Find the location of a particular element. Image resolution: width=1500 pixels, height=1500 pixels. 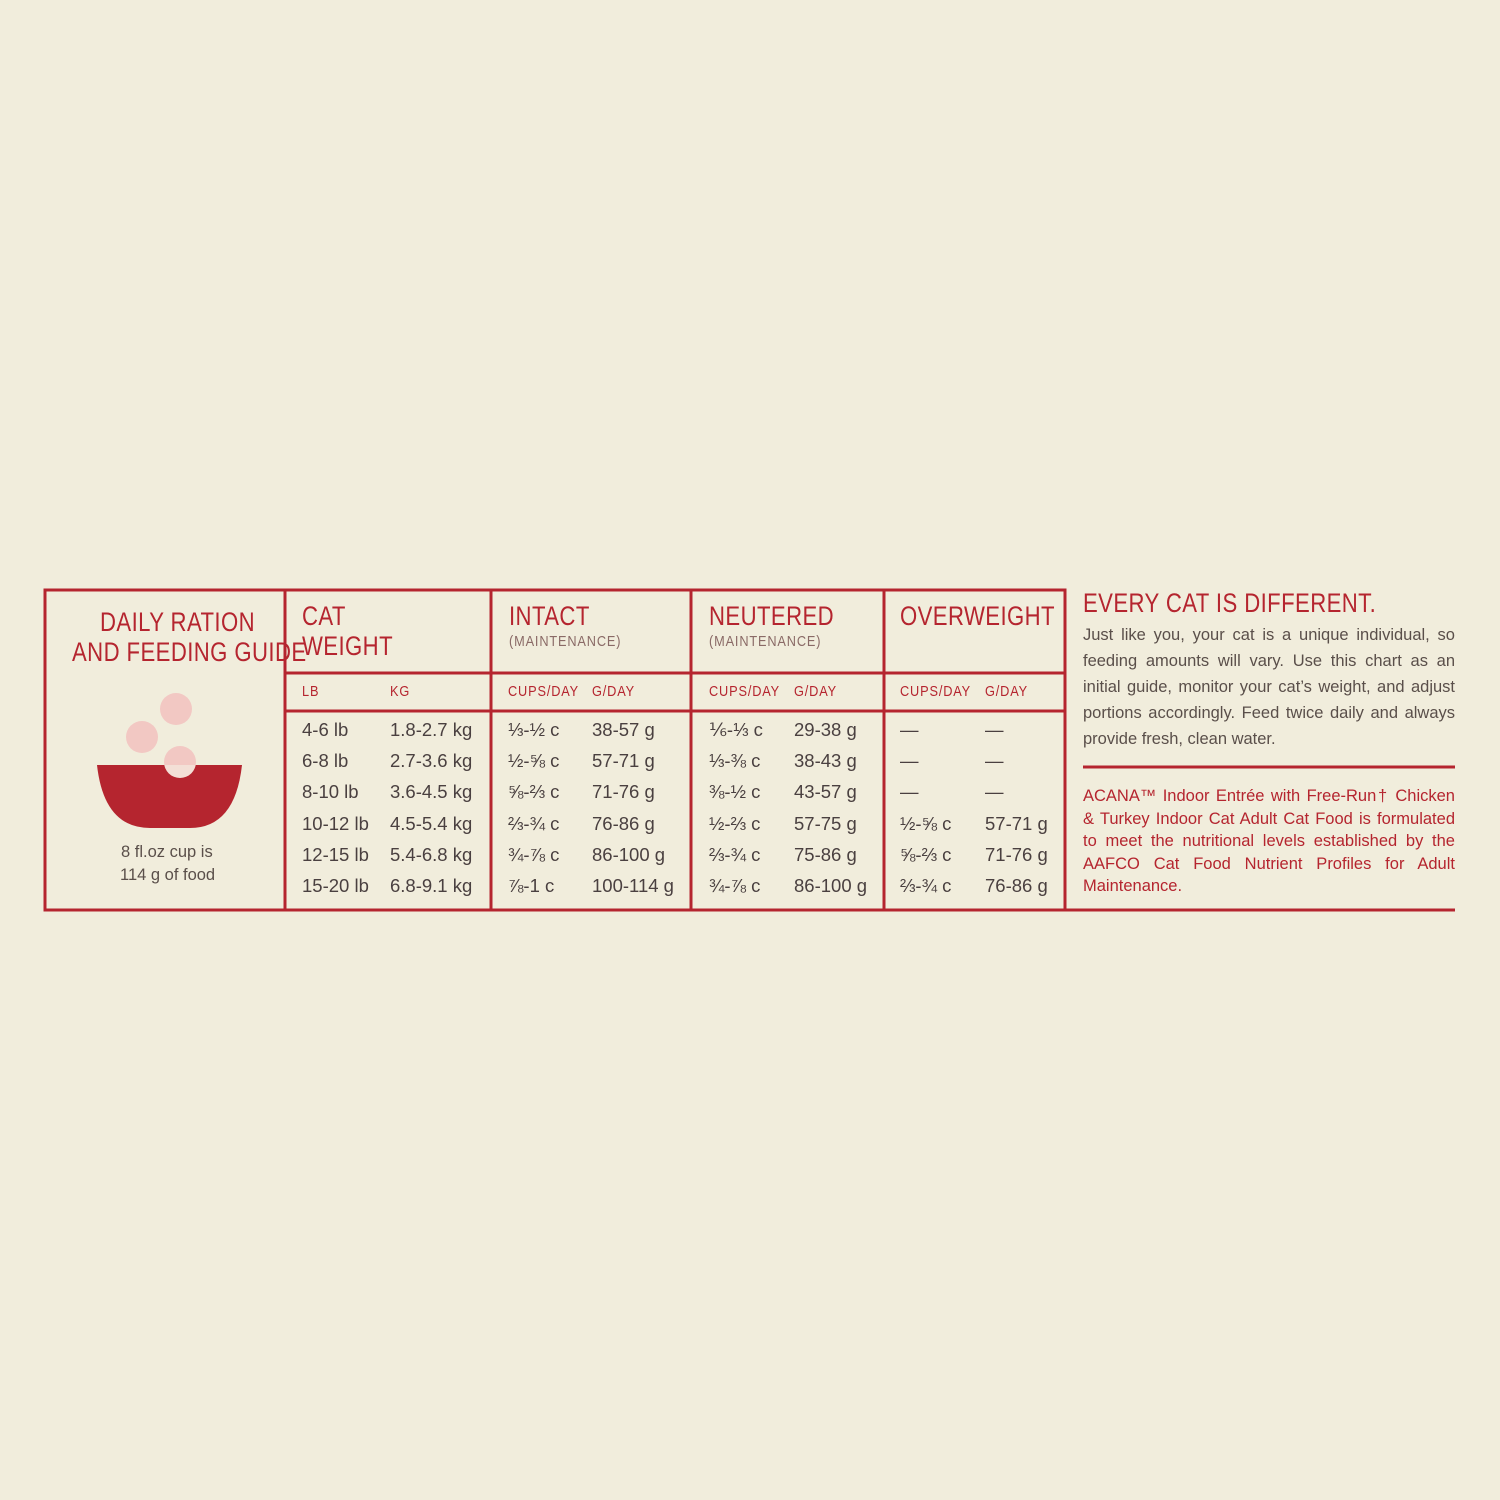

group-title: INTACT is located at coordinates (549, 616).